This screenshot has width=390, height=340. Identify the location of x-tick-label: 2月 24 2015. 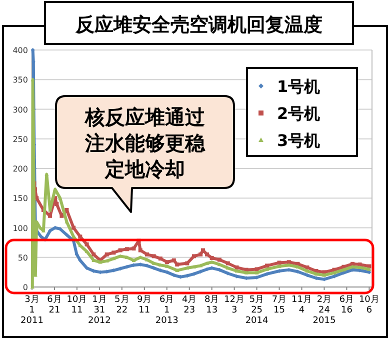
(324, 310).